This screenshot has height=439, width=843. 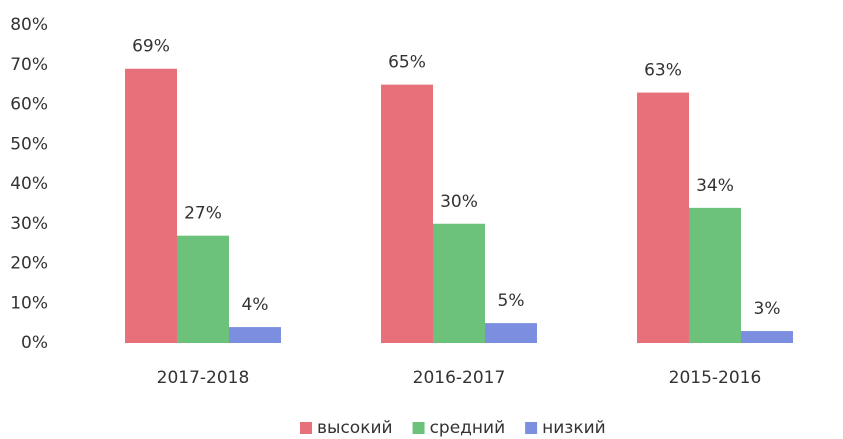 I want to click on y-tick-label: 20%, so click(x=29, y=264).